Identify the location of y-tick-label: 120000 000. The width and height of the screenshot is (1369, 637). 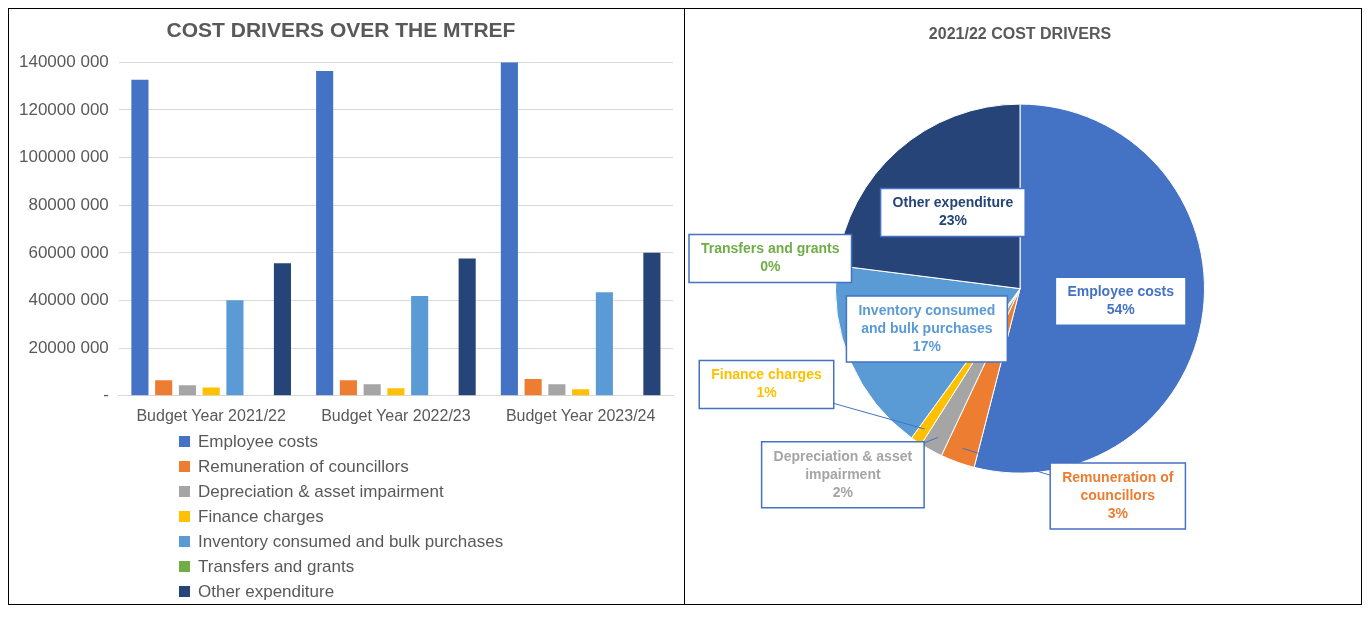
(63, 109).